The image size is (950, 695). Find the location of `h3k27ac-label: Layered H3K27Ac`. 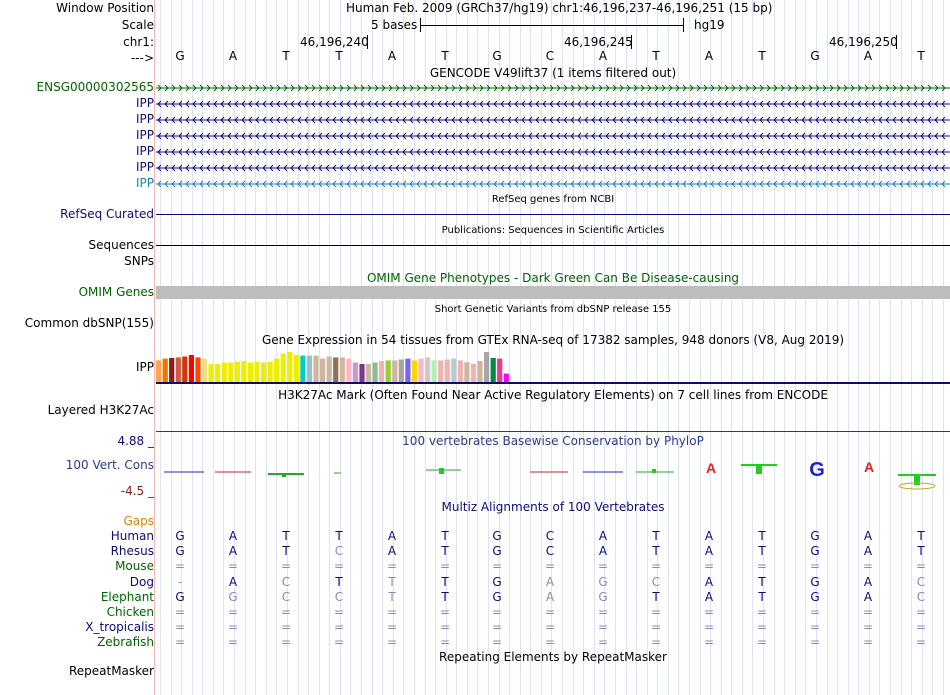

h3k27ac-label: Layered H3K27Ac is located at coordinates (100, 410).